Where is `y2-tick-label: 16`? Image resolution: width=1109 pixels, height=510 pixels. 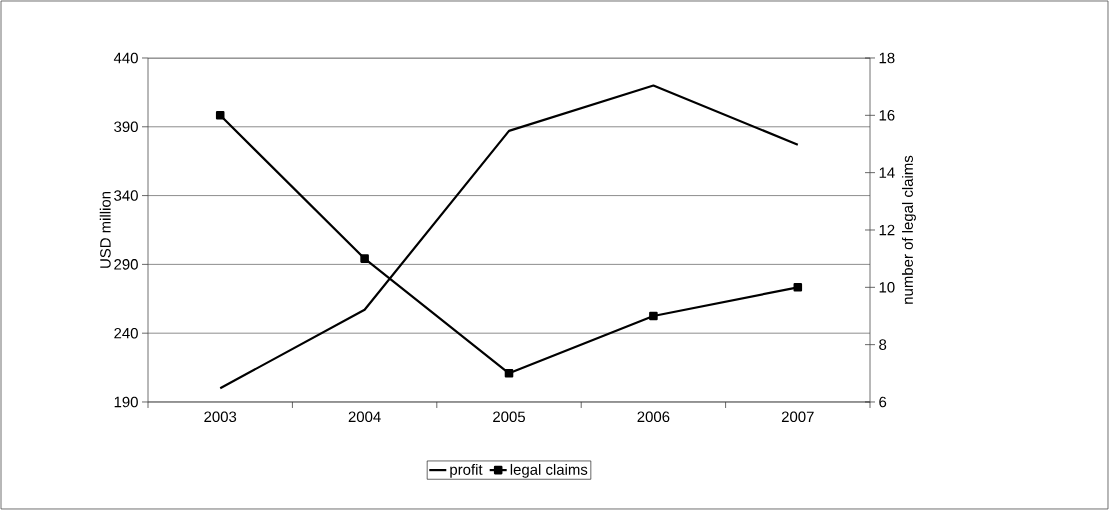
y2-tick-label: 16 is located at coordinates (887, 115).